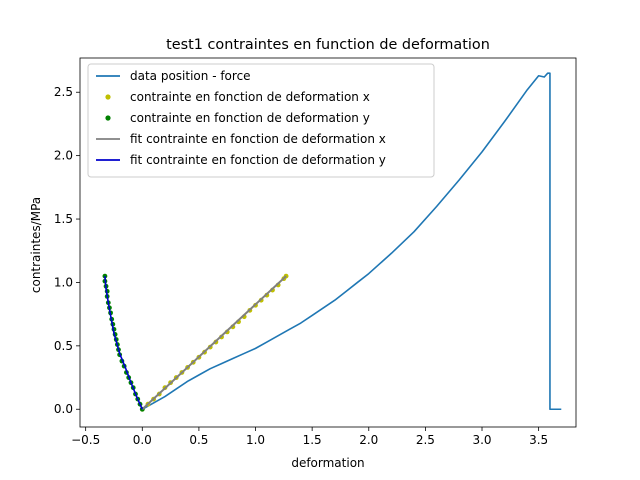 Image resolution: width=640 pixels, height=480 pixels. I want to click on x-axis-ticks: −0.5 0.0 0.5 1.0 1.5 2.0 2.5 3.0 3.5, so click(309, 437).